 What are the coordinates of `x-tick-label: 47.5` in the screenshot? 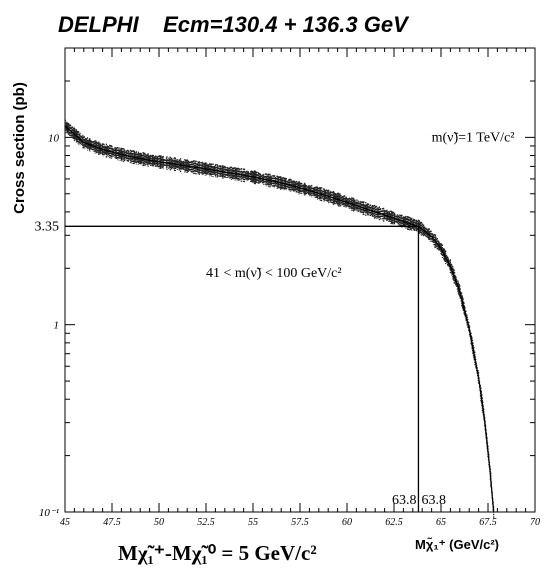 It's located at (112, 522).